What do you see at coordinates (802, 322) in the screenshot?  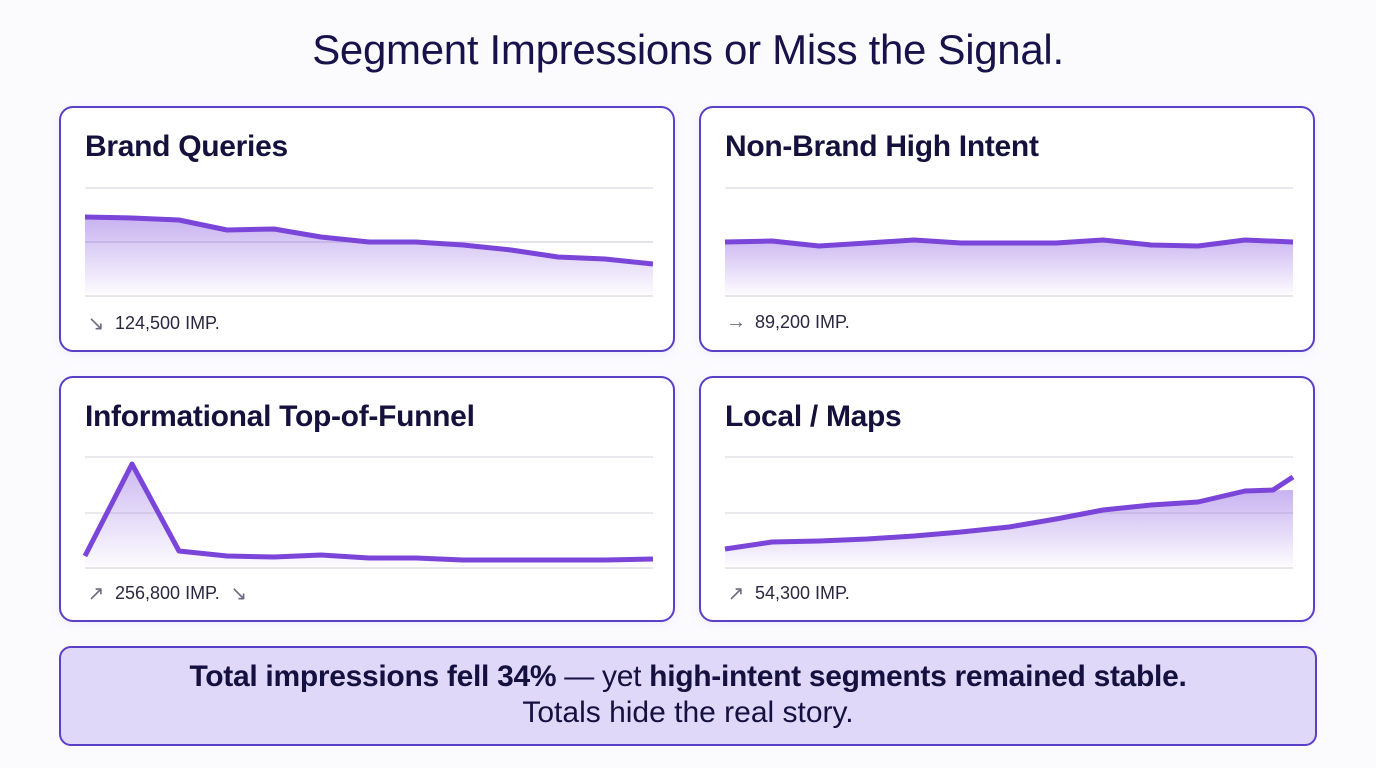 I see `impressions-value: 89,200 IMP.` at bounding box center [802, 322].